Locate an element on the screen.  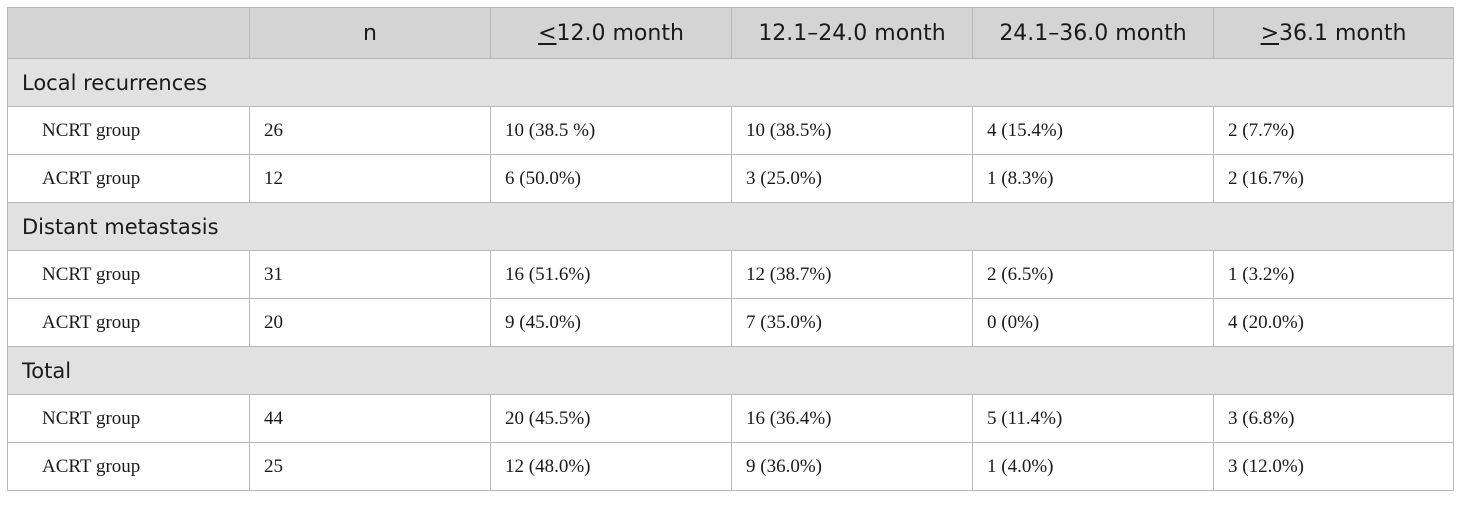
cell-le12: 12 (48.0%) is located at coordinates (611, 466).